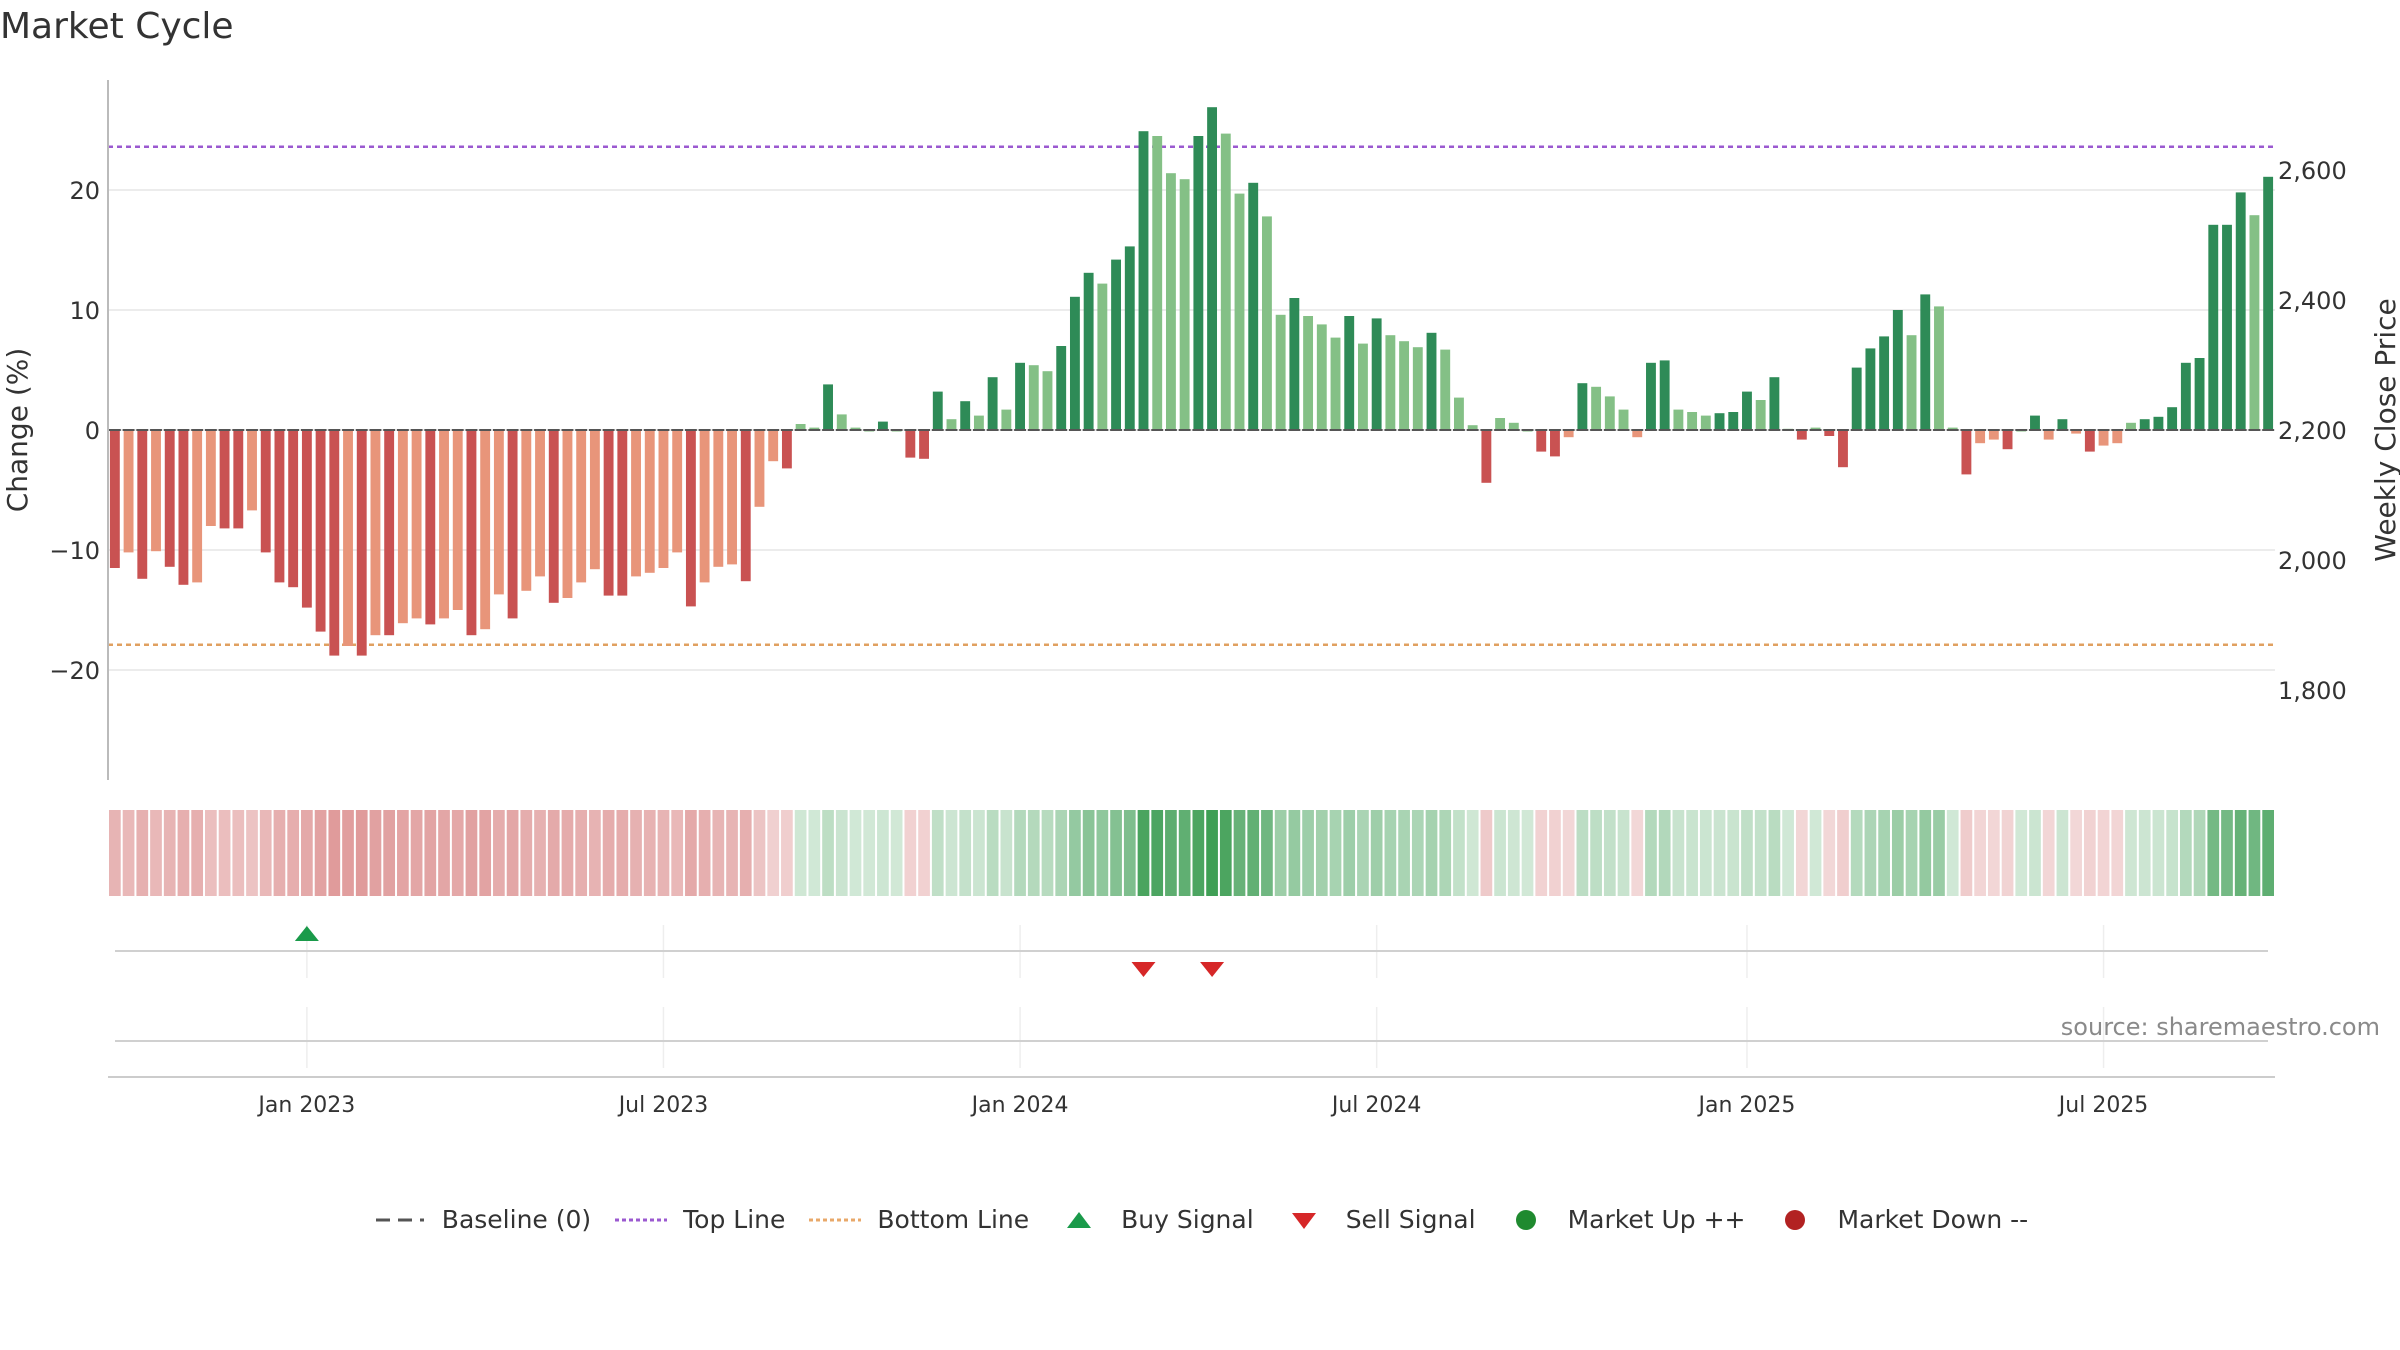  Describe the element at coordinates (699, 1219) in the screenshot. I see `legend-item: Top Line` at that location.